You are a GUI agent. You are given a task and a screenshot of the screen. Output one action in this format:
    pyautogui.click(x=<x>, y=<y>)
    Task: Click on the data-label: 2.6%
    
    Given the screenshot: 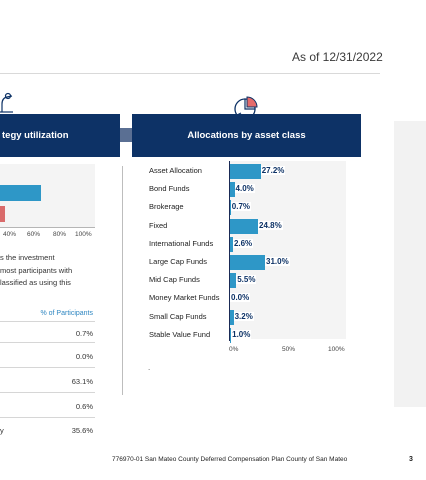 What is the action you would take?
    pyautogui.click(x=243, y=243)
    